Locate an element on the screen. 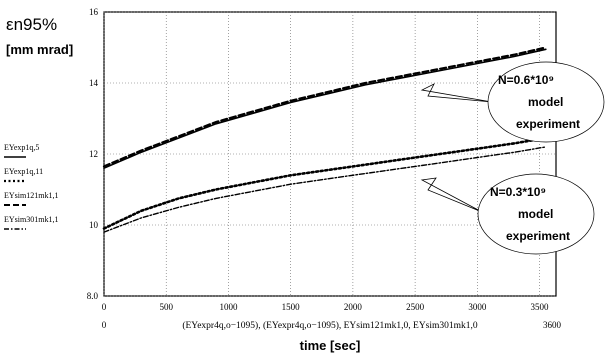  annotation-upper: N=0.6*10⁹ model experiment is located at coordinates (512, 102).